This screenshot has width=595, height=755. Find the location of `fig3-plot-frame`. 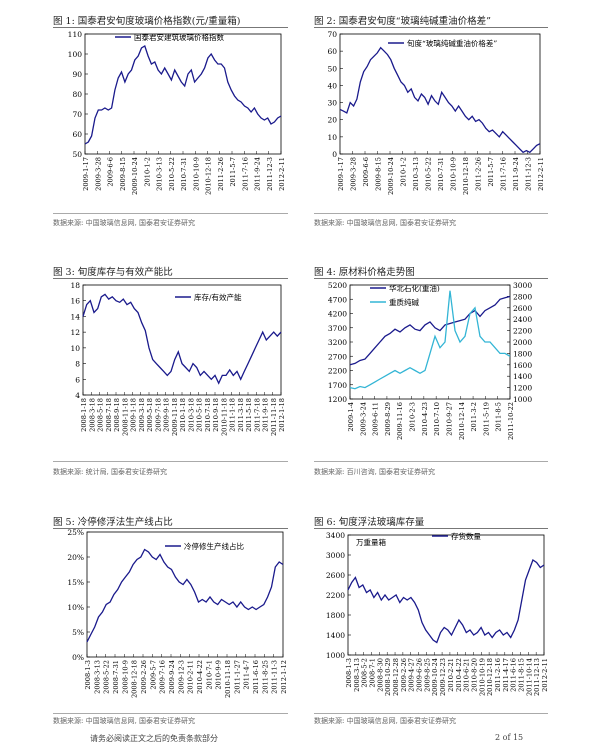

fig3-plot-frame is located at coordinates (182, 340).